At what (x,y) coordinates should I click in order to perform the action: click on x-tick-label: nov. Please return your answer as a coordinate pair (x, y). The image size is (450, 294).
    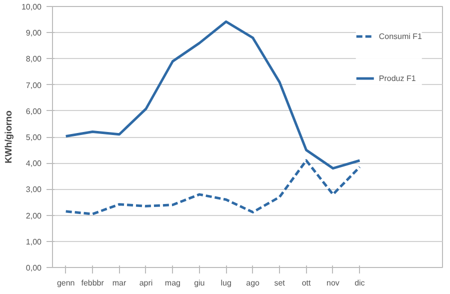
    Looking at the image, I should click on (333, 283).